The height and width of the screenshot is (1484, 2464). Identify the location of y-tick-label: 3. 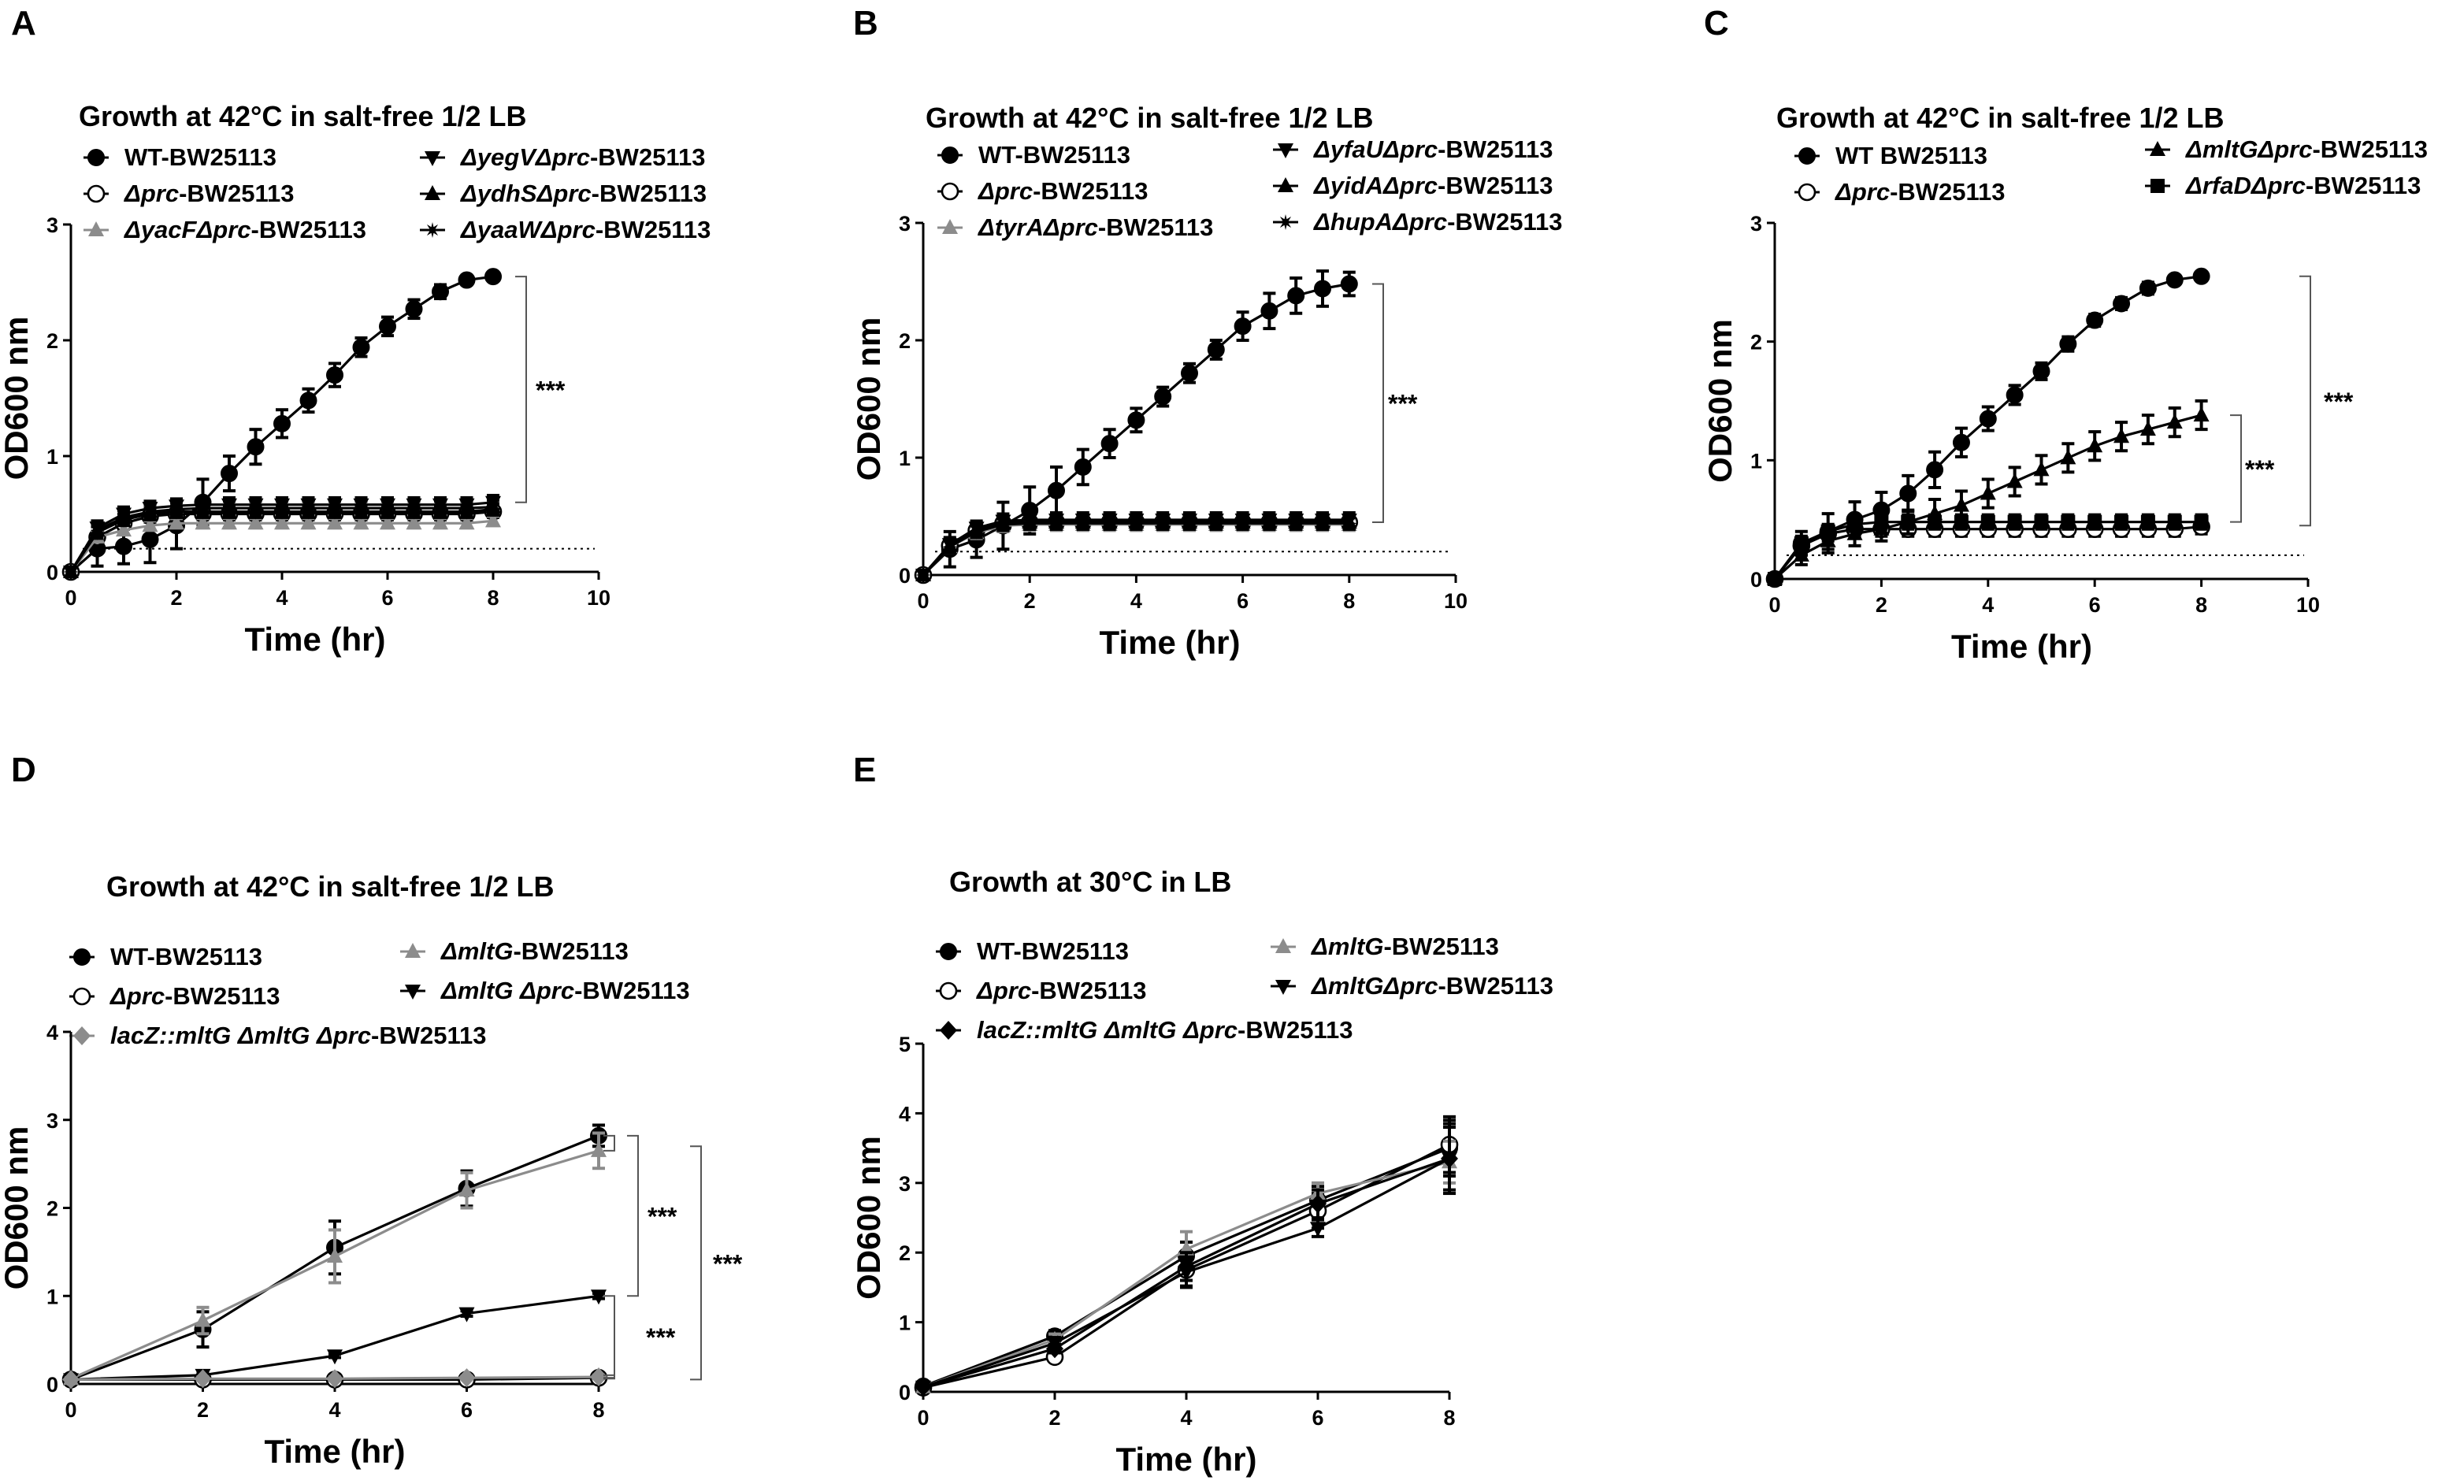
(52, 225).